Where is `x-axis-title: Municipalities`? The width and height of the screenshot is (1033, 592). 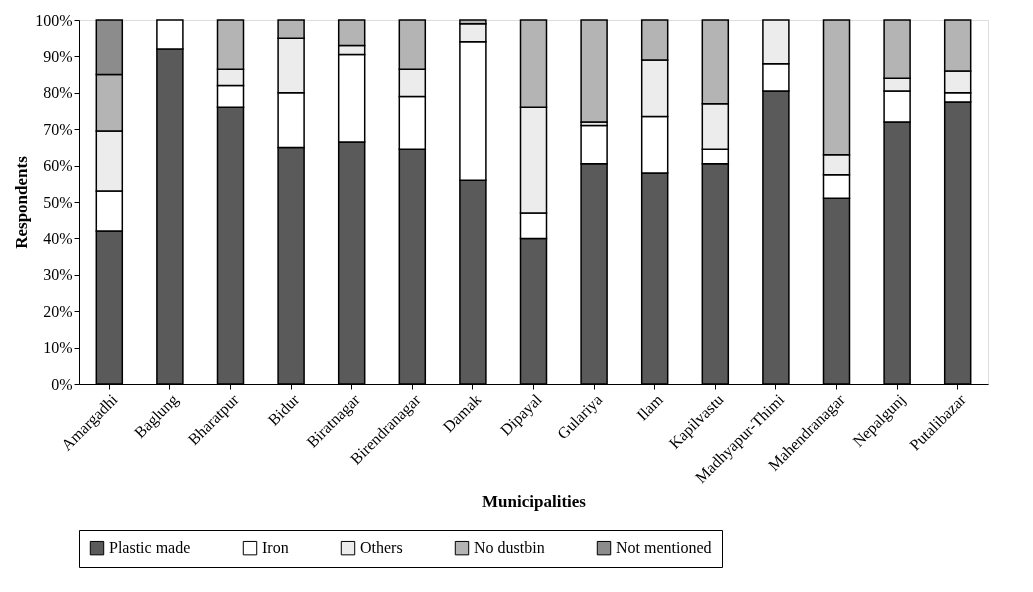 x-axis-title: Municipalities is located at coordinates (534, 502).